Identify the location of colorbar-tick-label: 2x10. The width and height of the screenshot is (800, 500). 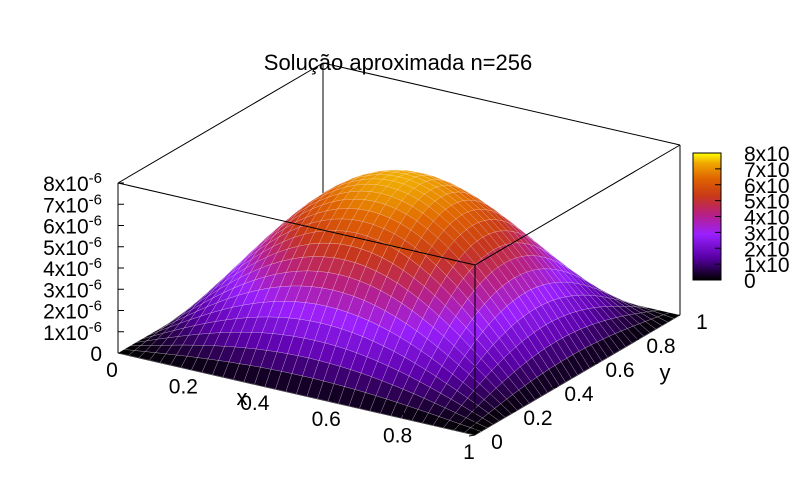
(767, 249).